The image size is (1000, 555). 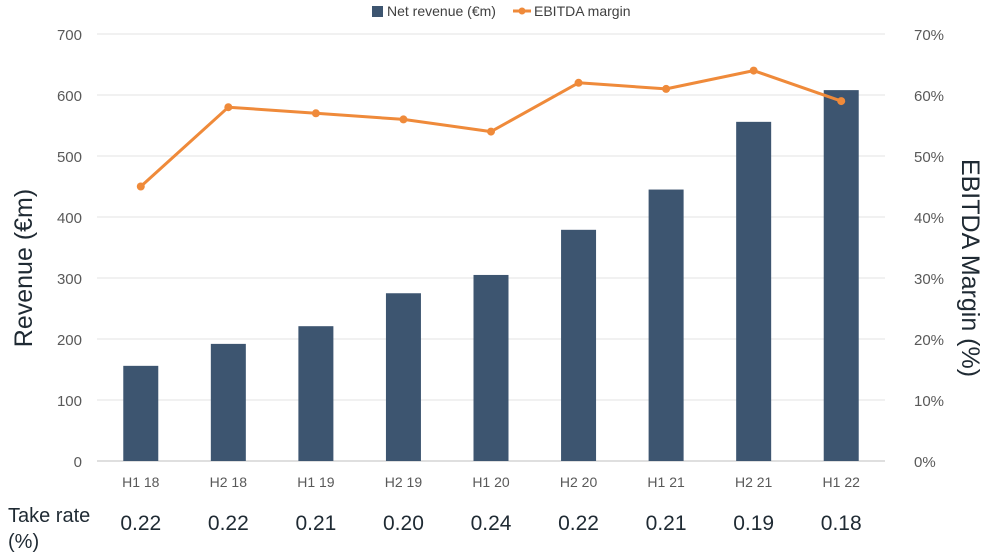 What do you see at coordinates (141, 482) in the screenshot?
I see `x-tick-label: H1 18` at bounding box center [141, 482].